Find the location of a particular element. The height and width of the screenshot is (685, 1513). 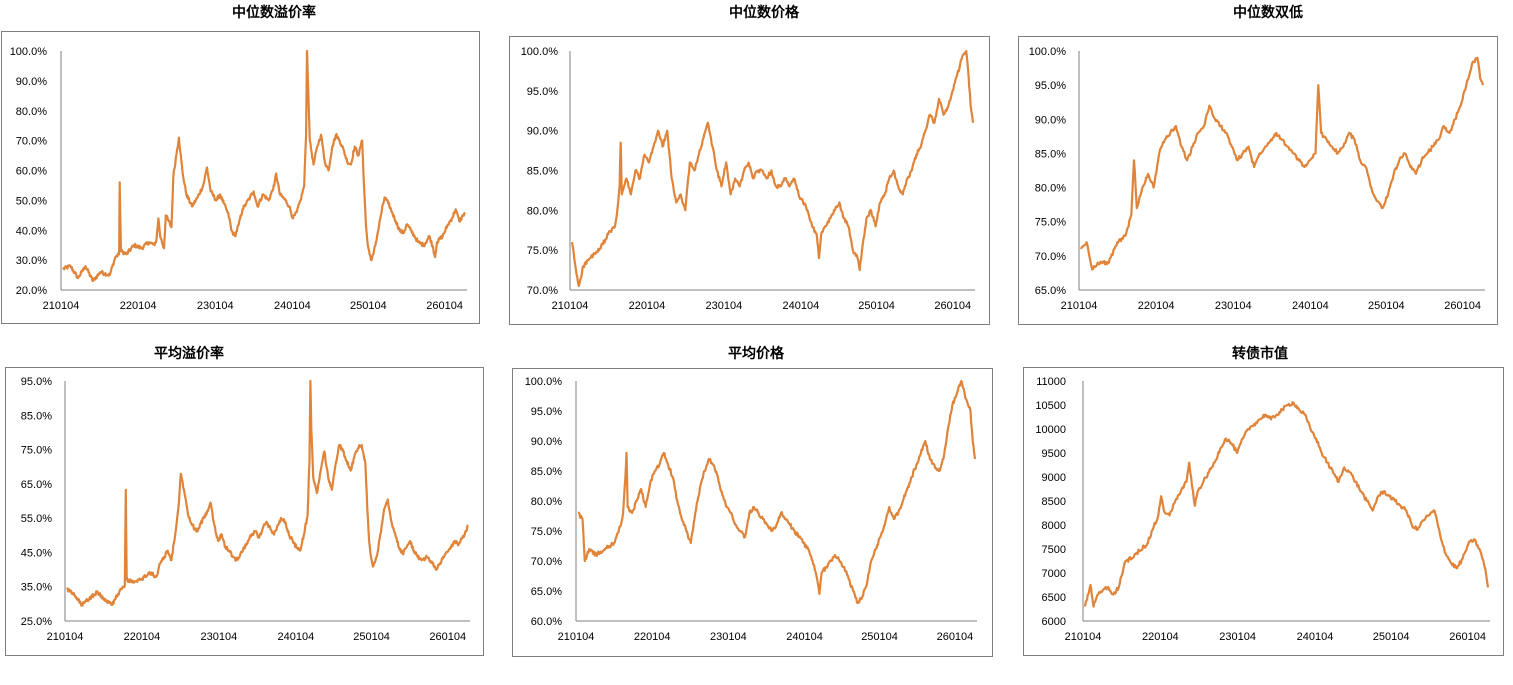

y-tick-label: 20.0% is located at coordinates (31, 291).